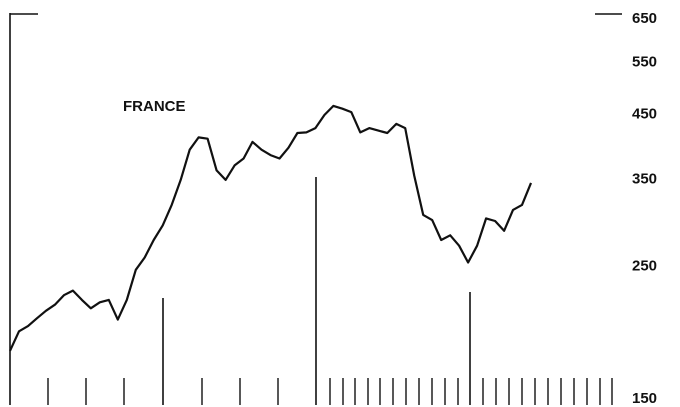  I want to click on y-tick-label: 650, so click(644, 18).